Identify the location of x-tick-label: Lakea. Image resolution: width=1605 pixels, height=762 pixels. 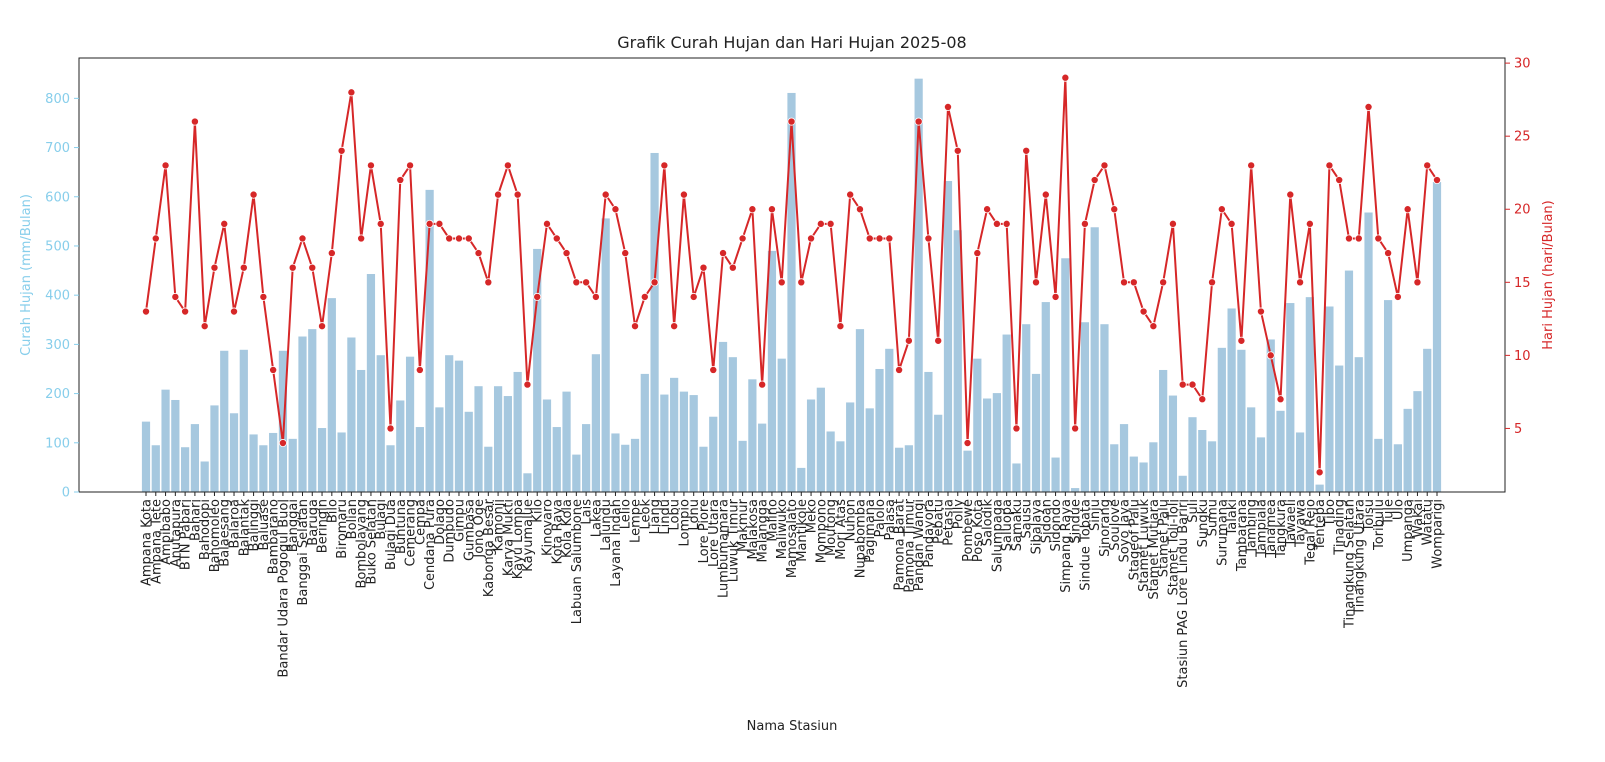
(596, 518).